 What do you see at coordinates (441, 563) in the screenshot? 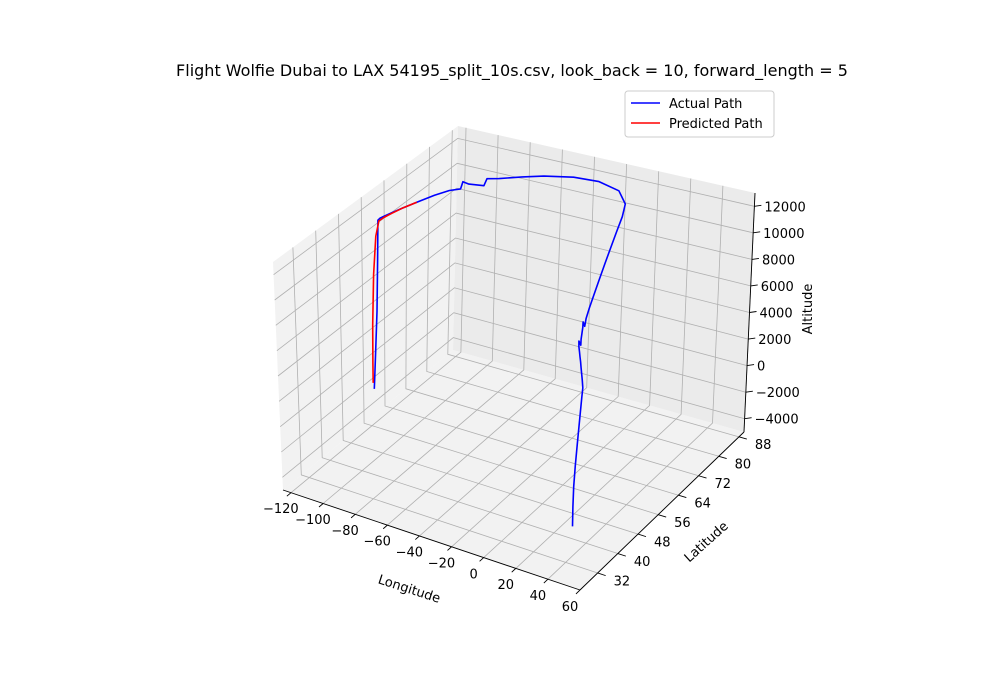
I see `x-tick-label: −20` at bounding box center [441, 563].